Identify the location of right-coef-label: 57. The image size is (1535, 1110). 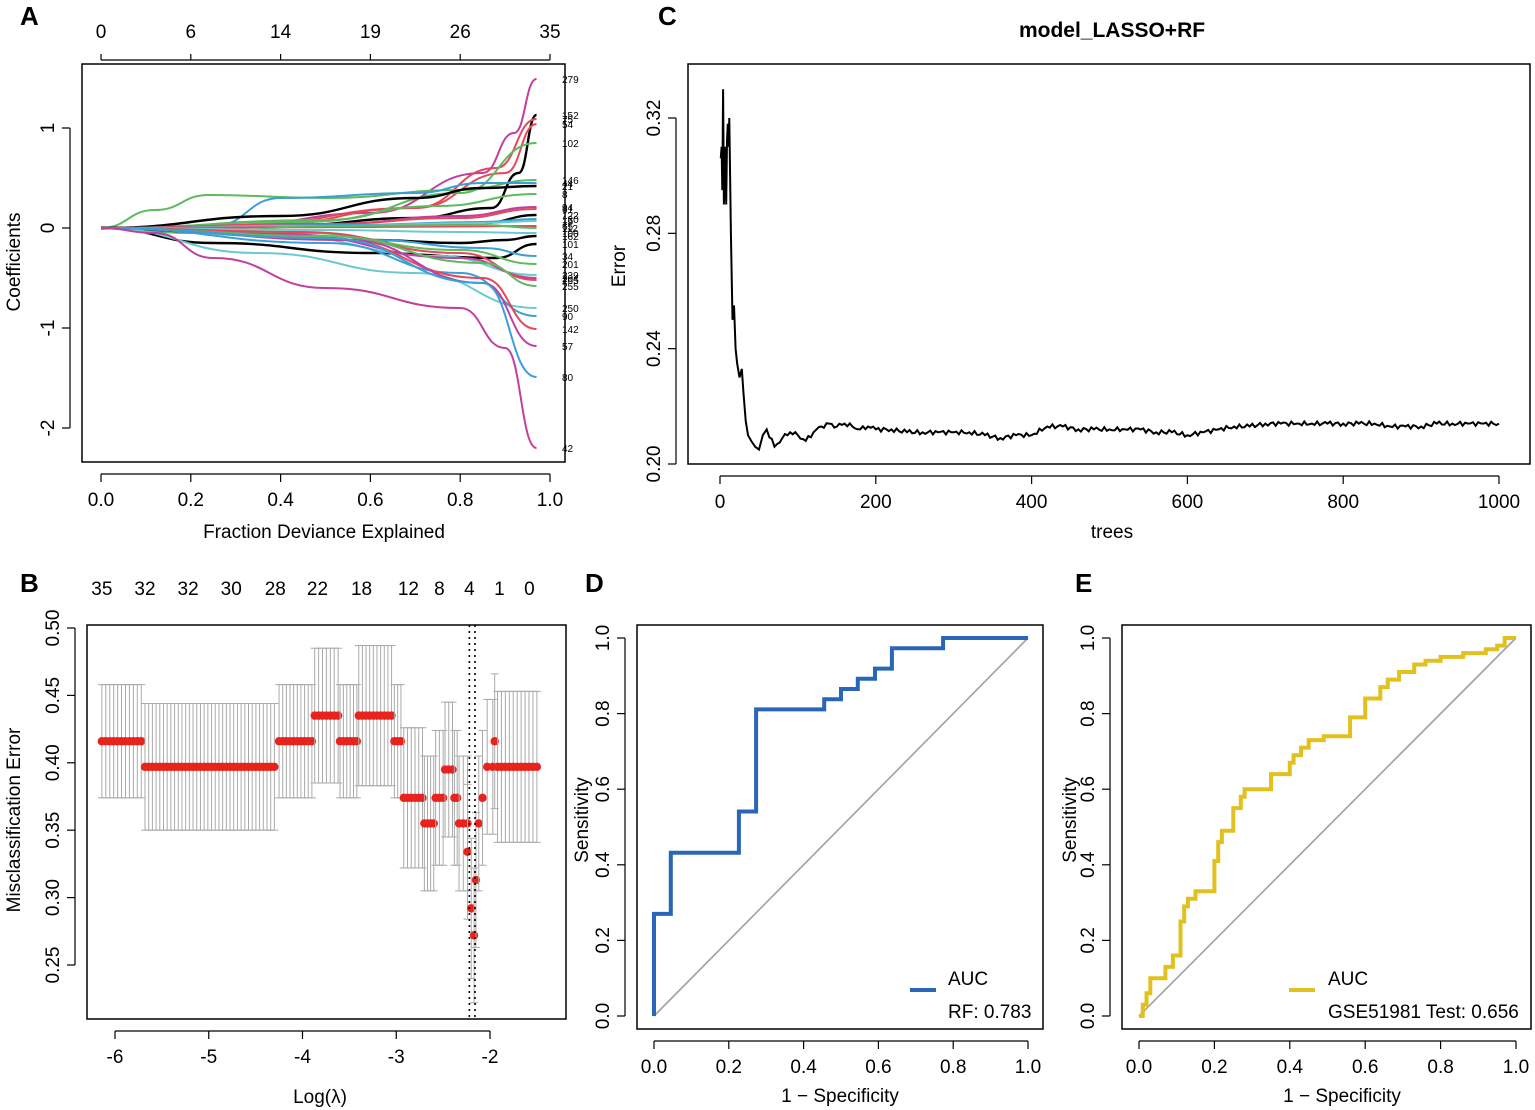
(568, 347).